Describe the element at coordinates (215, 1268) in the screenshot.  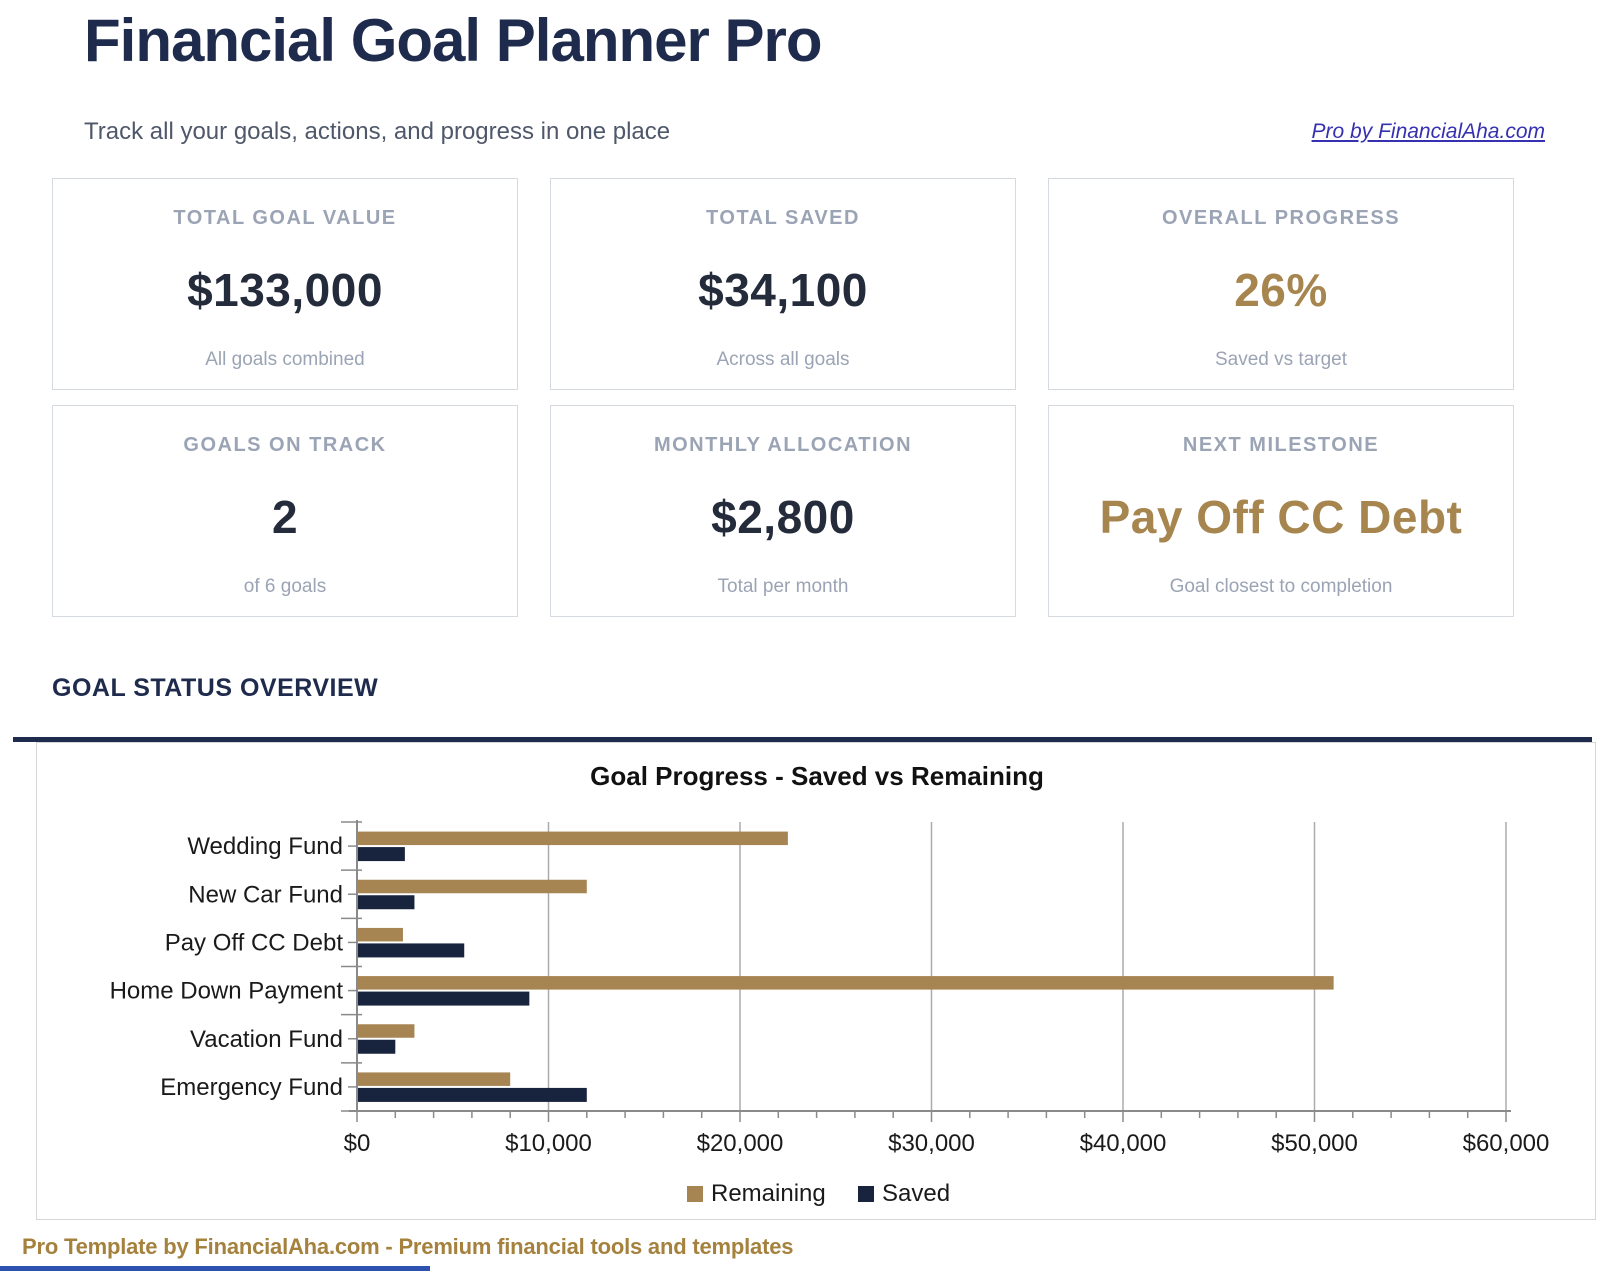
I see `bottom-accent-line` at that location.